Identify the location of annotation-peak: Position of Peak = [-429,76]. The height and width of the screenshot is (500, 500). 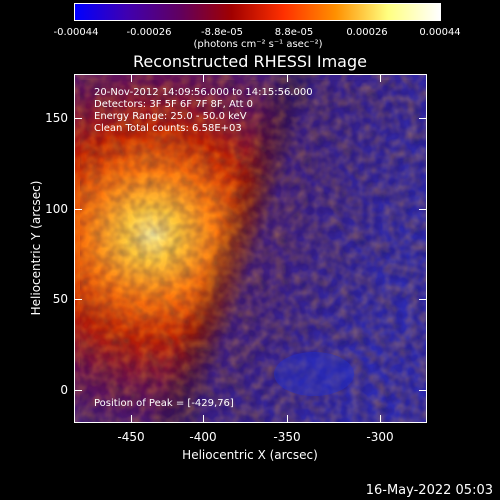
(164, 403).